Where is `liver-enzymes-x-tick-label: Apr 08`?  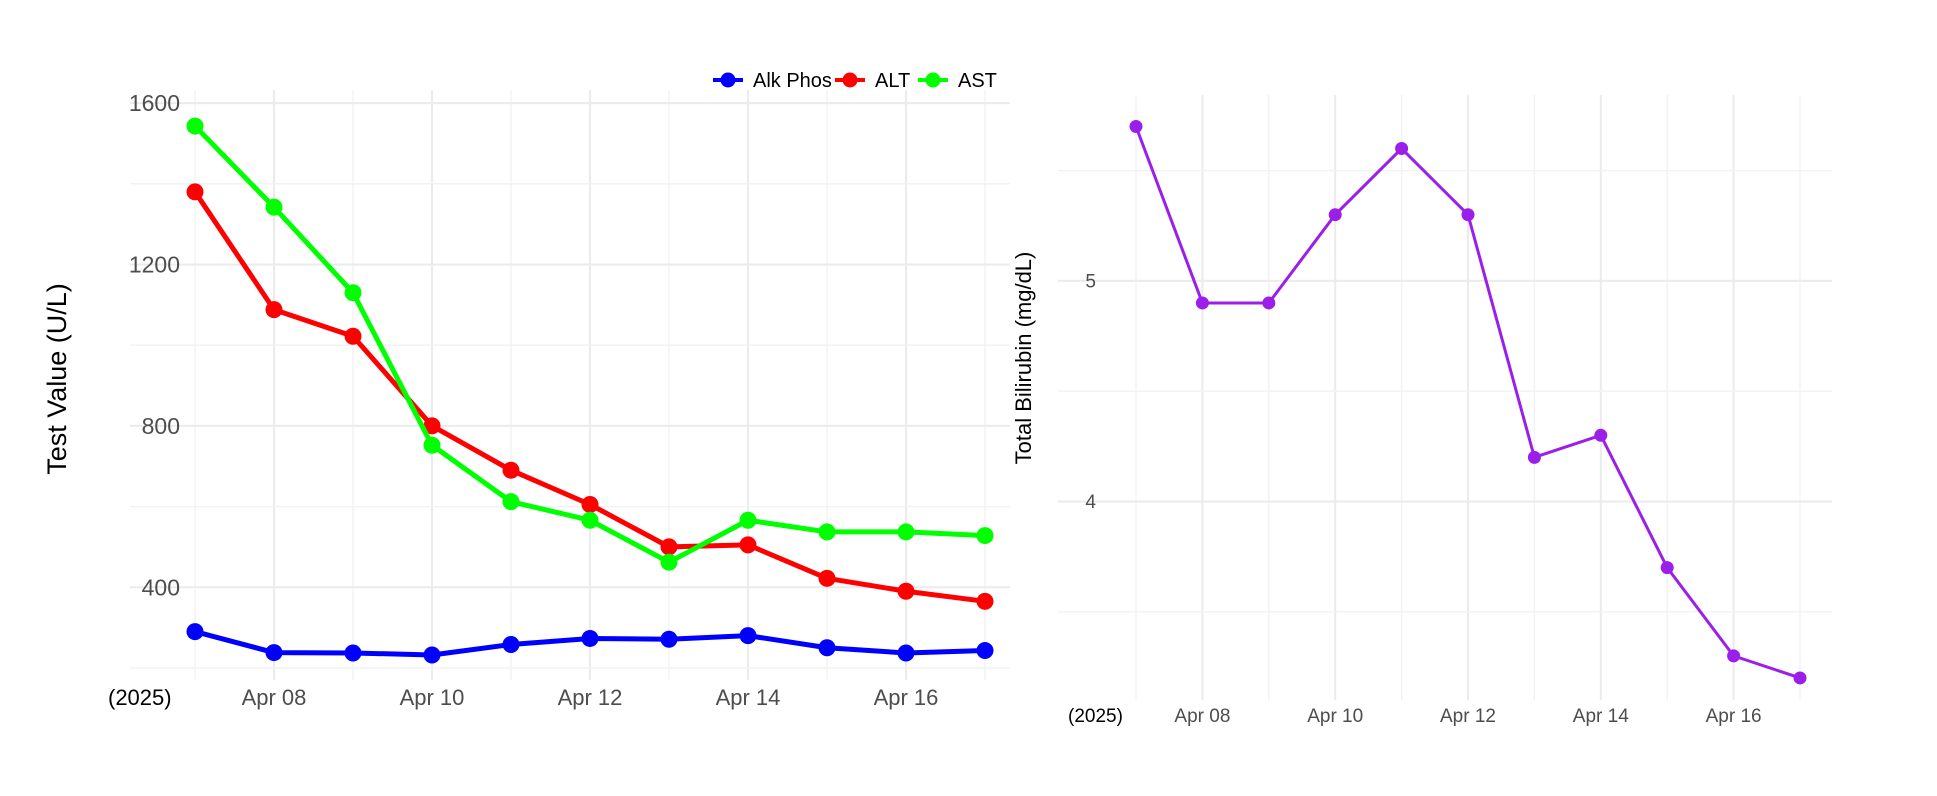 liver-enzymes-x-tick-label: Apr 08 is located at coordinates (274, 697).